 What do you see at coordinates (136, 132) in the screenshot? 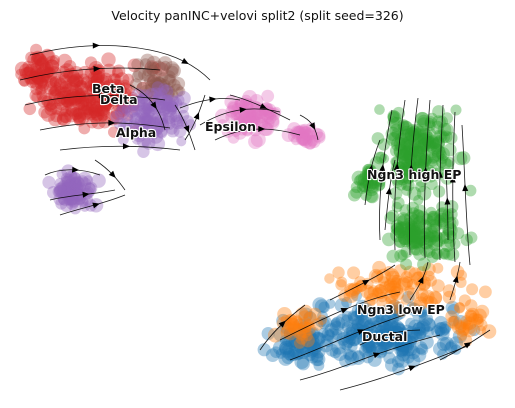
I see `cluster-label: Alpha` at bounding box center [136, 132].